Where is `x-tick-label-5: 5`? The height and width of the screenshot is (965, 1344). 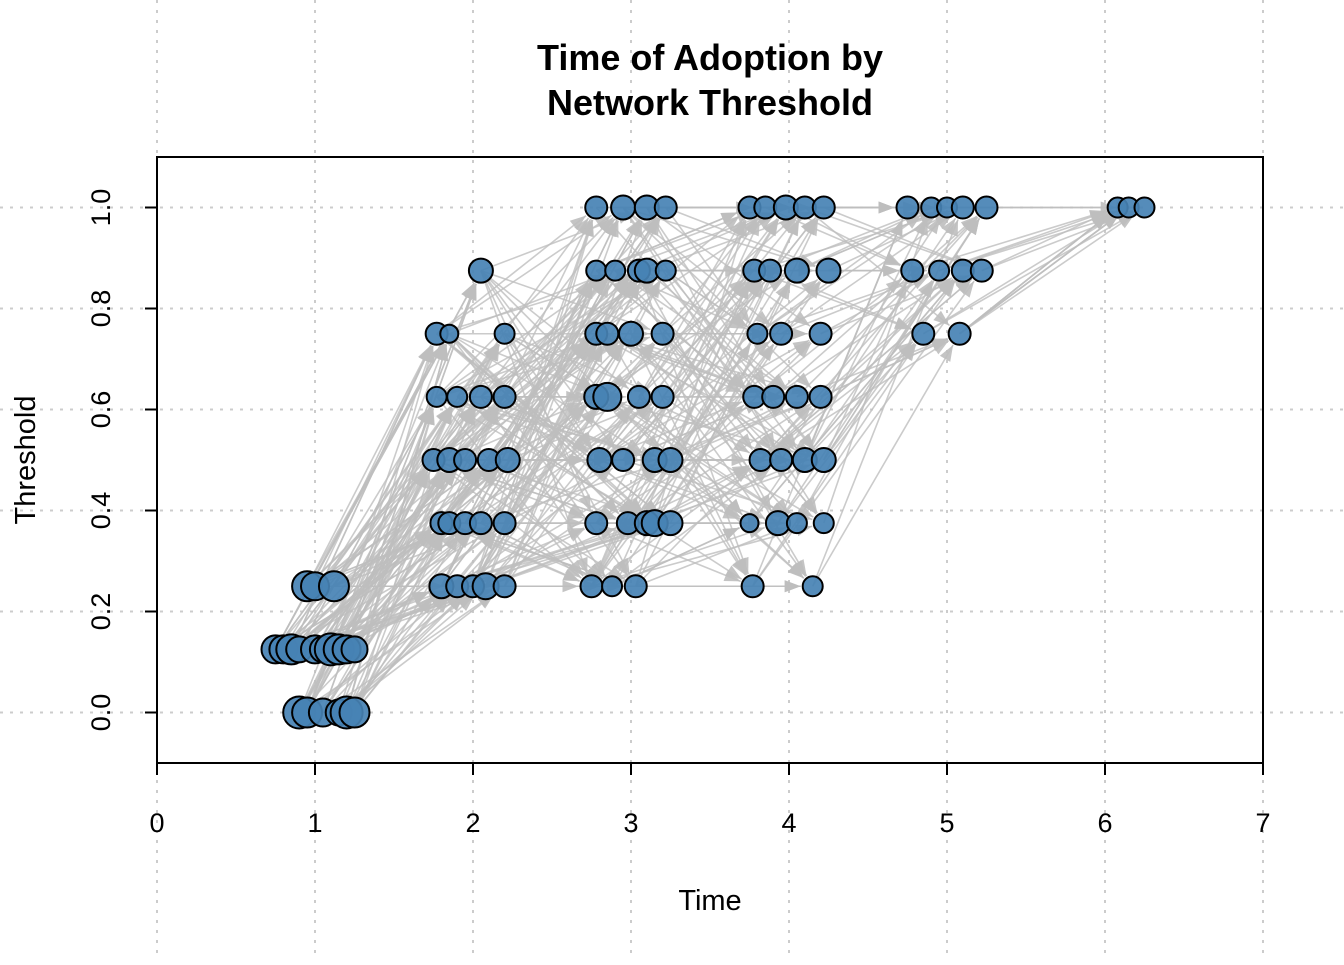
x-tick-label-5: 5 is located at coordinates (946, 823).